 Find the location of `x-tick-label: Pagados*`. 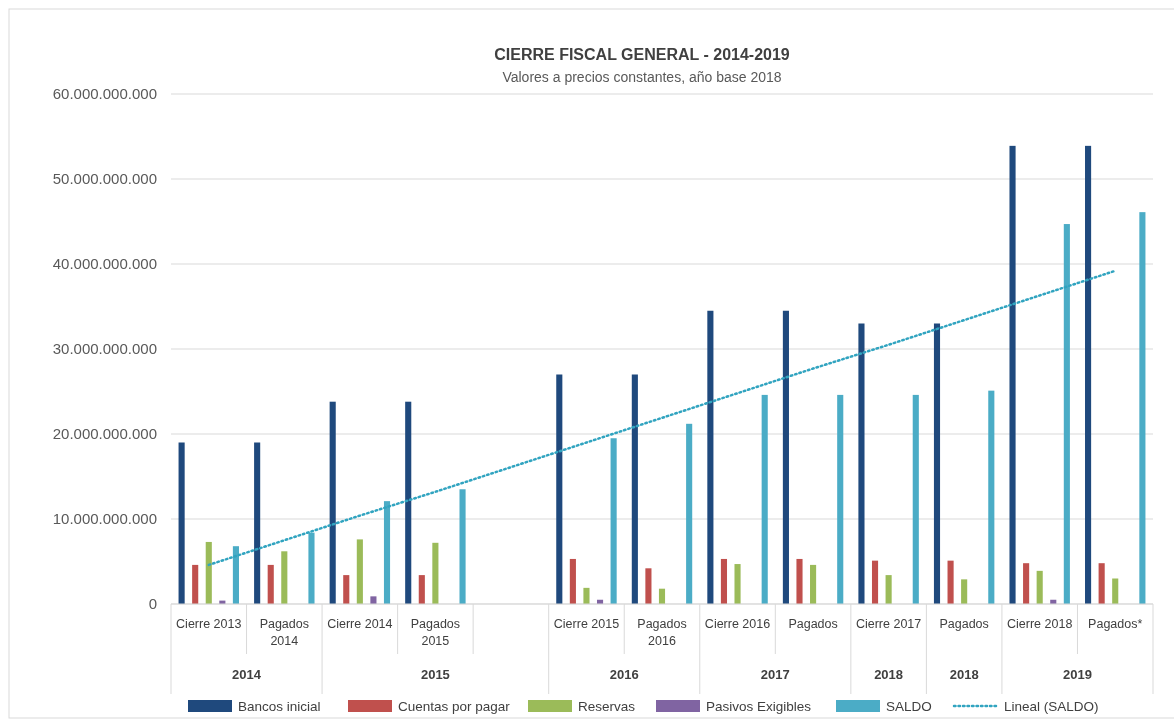

x-tick-label: Pagados* is located at coordinates (1115, 624).